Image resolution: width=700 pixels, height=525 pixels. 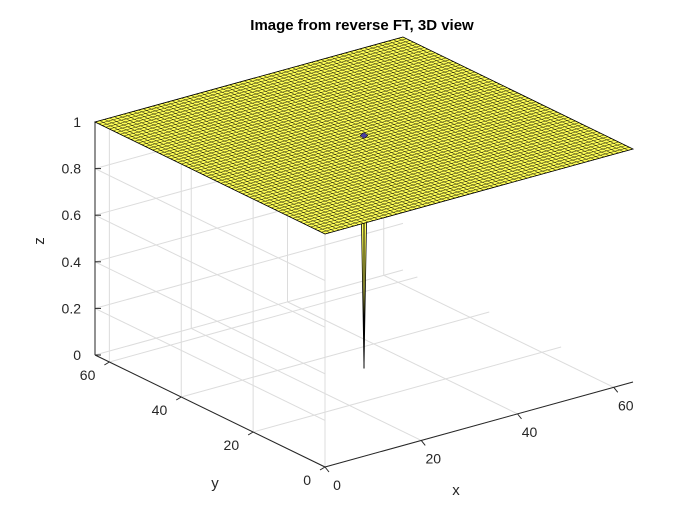 What do you see at coordinates (160, 410) in the screenshot?
I see `y-tick-label: 40` at bounding box center [160, 410].